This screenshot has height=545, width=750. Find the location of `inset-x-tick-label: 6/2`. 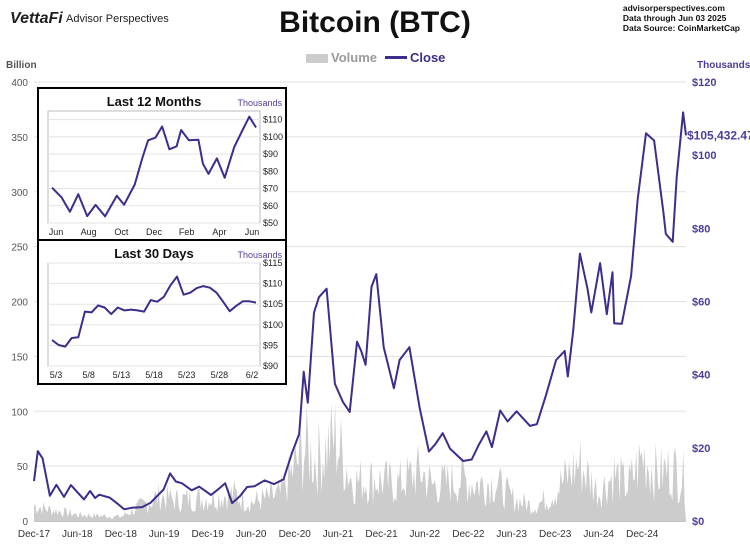

inset-x-tick-label: 6/2 is located at coordinates (252, 375).